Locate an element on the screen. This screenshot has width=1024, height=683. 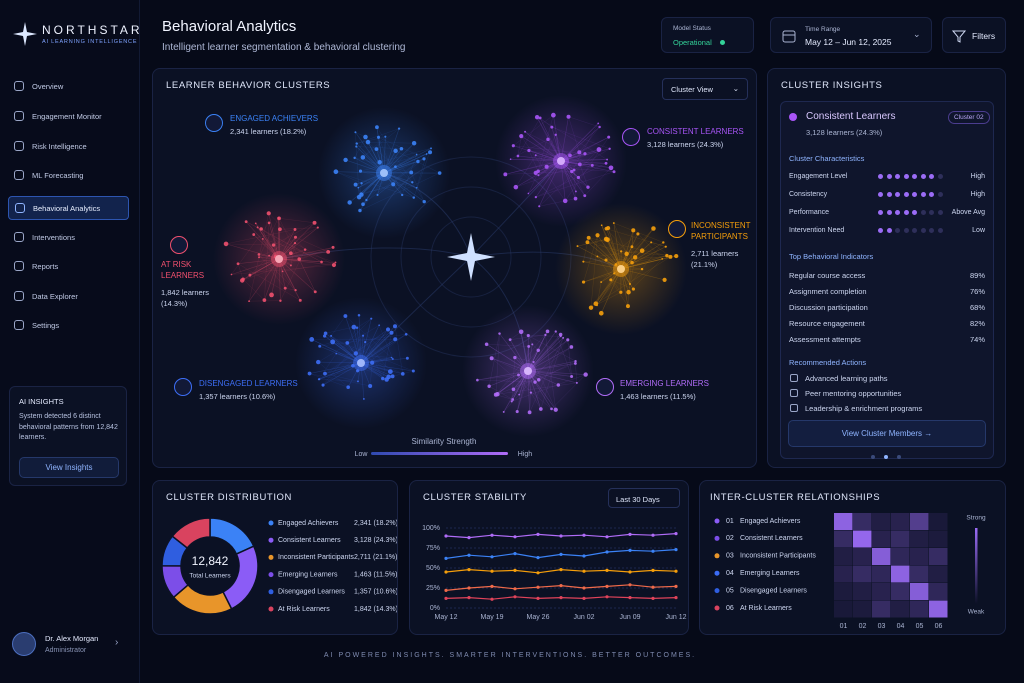
logo-icon is located at coordinates (25, 34).